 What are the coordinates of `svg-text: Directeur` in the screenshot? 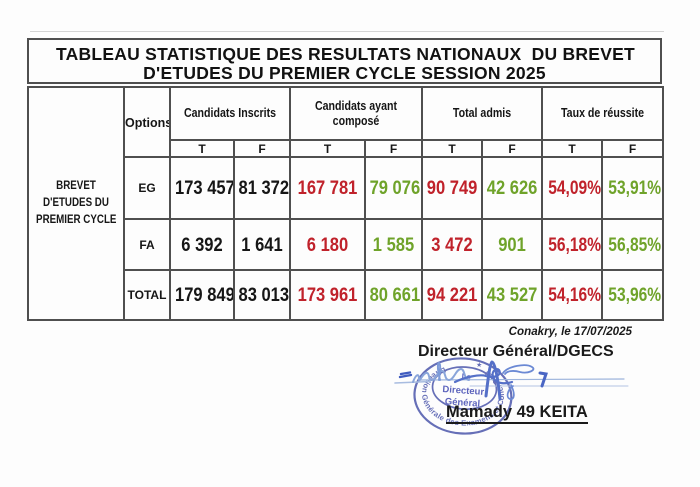 It's located at (463, 391).